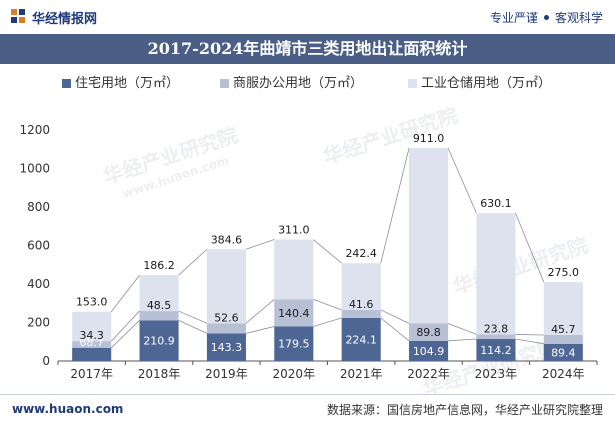  Describe the element at coordinates (564, 272) in the screenshot. I see `data-label: 275.0` at that location.